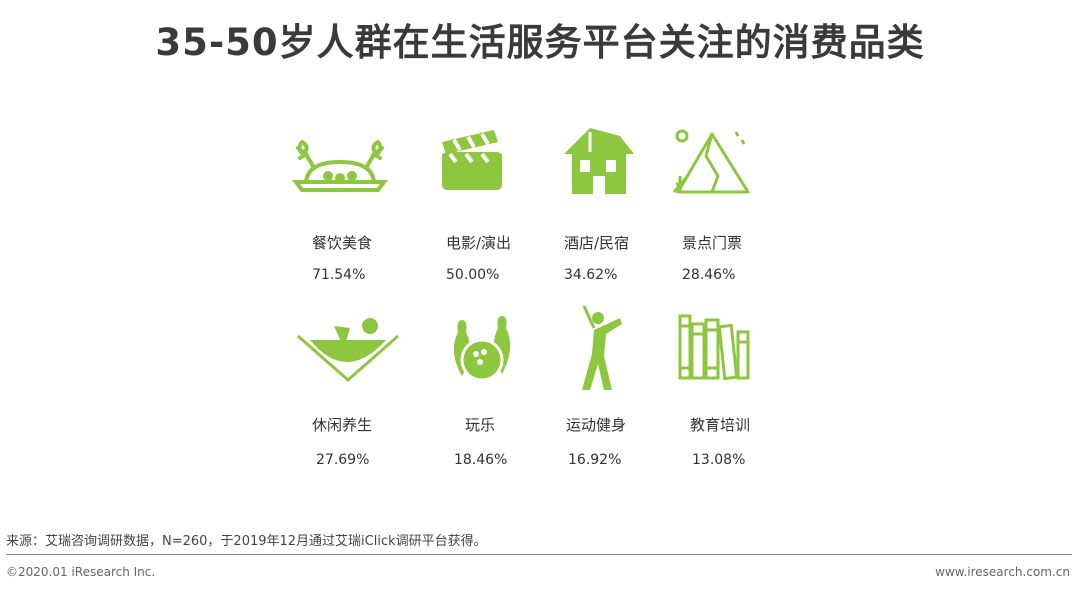  Describe the element at coordinates (81, 572) in the screenshot. I see `copyright: ©2020.01 iResearch Inc.` at that location.